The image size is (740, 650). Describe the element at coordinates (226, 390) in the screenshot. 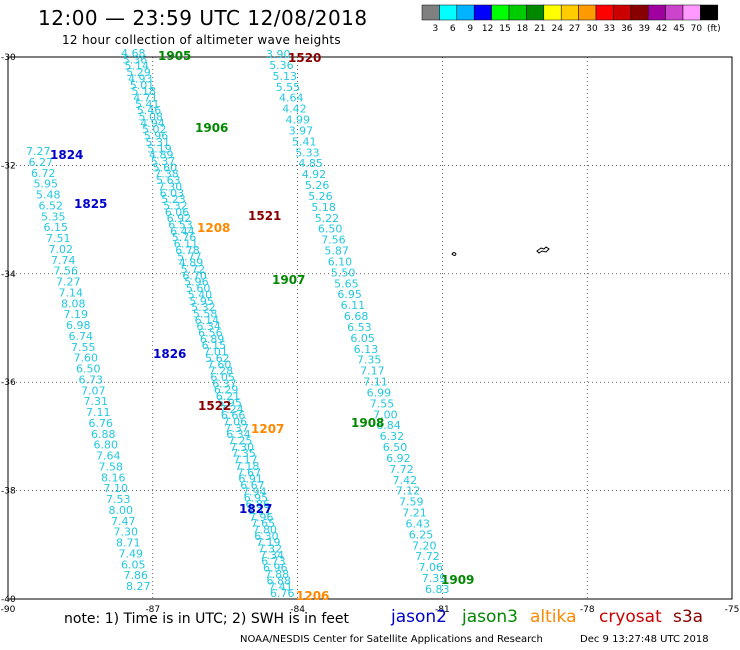

I see `wave-height-value: 6.29` at that location.